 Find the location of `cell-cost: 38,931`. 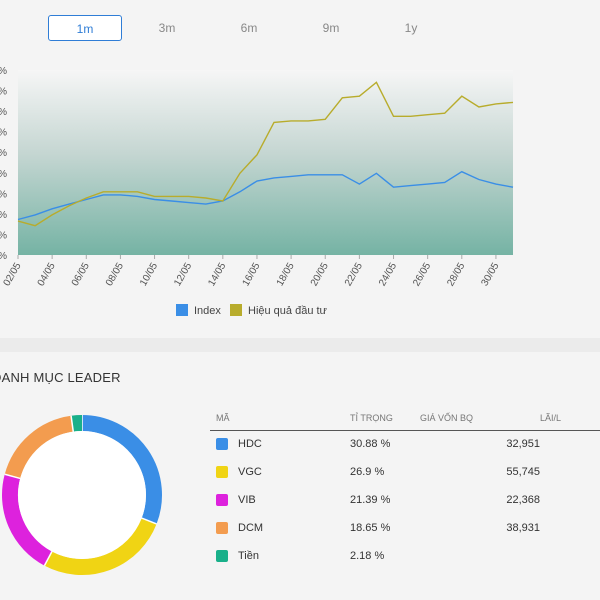

cell-cost: 38,931 is located at coordinates (523, 528).